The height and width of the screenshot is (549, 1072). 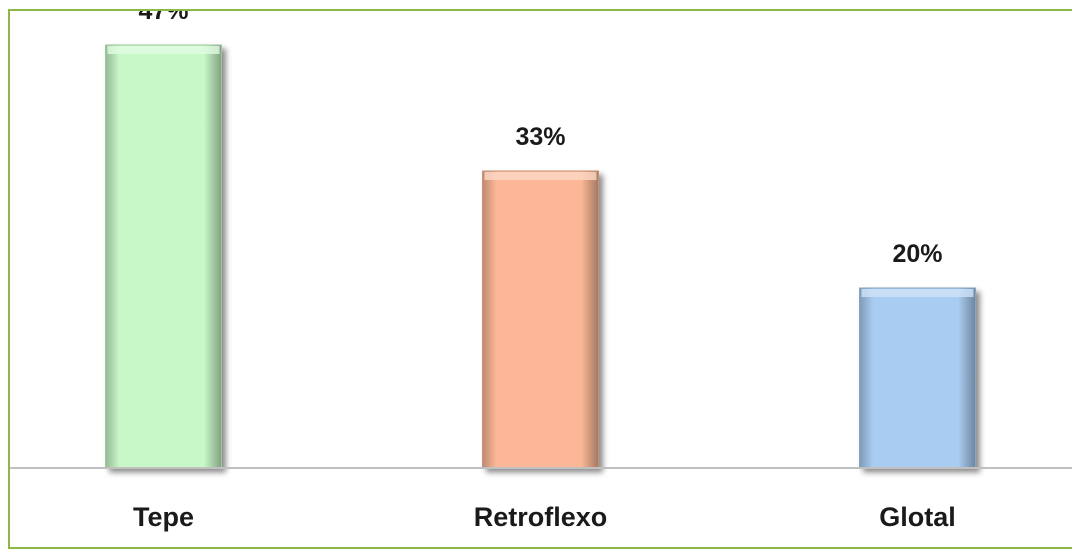 What do you see at coordinates (917, 254) in the screenshot?
I see `data-label-glotal: 20%` at bounding box center [917, 254].